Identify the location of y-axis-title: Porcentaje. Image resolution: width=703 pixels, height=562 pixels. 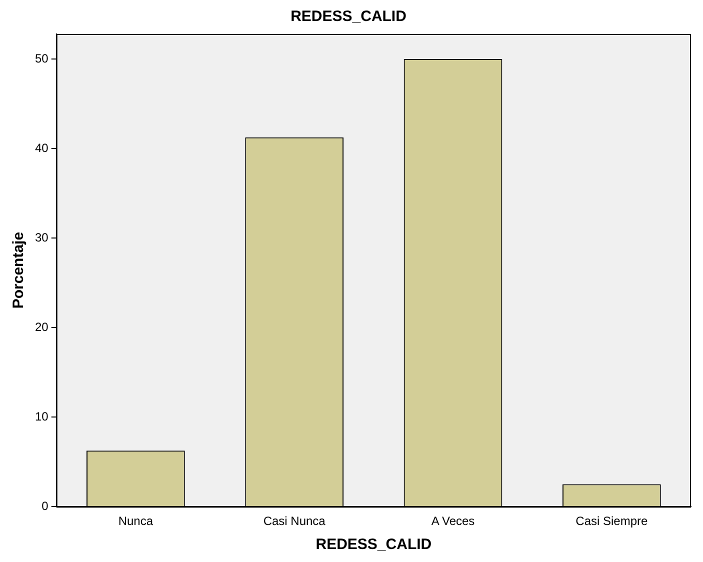
(19, 270).